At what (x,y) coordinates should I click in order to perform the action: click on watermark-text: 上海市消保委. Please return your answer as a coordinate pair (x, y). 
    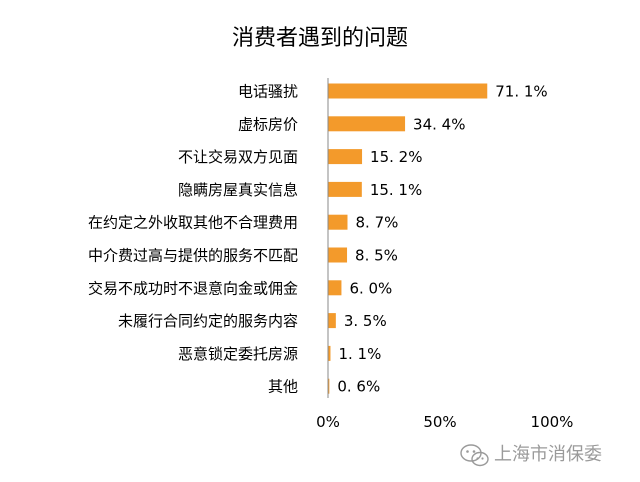
    Looking at the image, I should click on (548, 454).